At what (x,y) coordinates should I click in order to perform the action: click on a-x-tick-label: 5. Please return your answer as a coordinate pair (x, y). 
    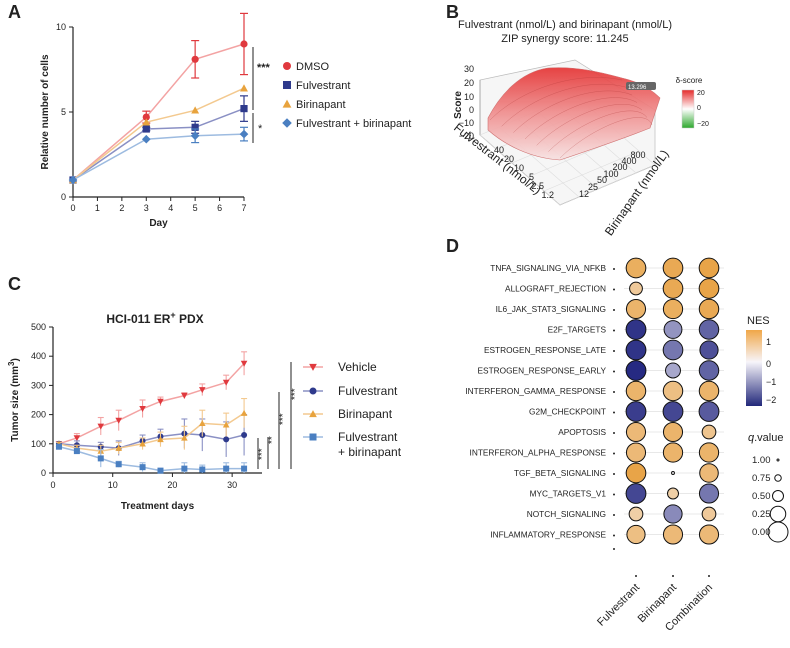
    Looking at the image, I should click on (195, 208).